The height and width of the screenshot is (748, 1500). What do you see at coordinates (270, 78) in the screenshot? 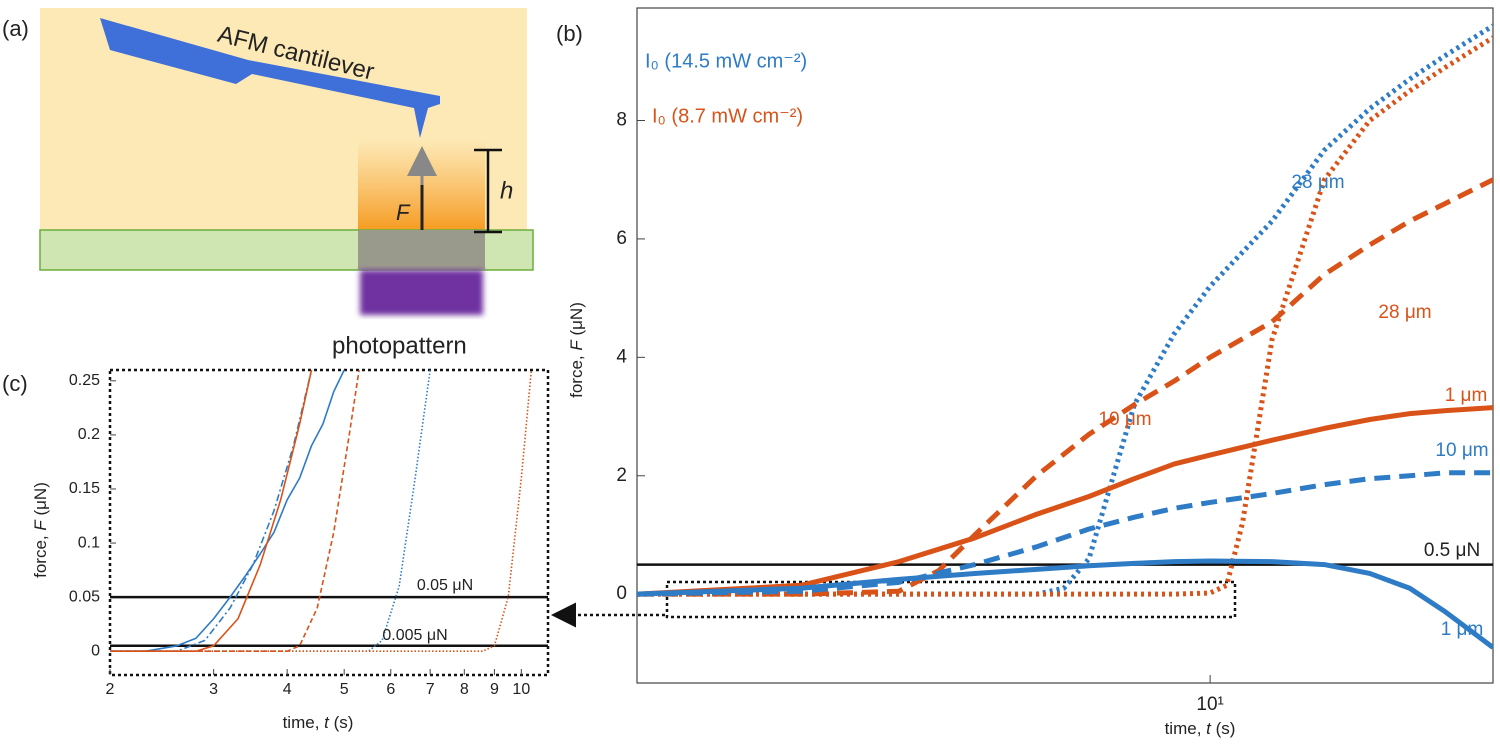
I see `cantilever` at bounding box center [270, 78].